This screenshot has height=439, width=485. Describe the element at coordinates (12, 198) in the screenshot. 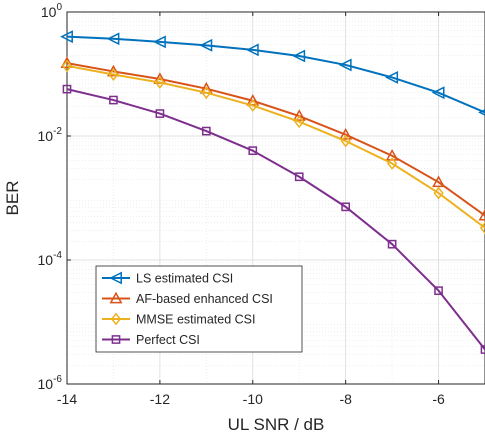

I see `y-axis-label: BER` at that location.